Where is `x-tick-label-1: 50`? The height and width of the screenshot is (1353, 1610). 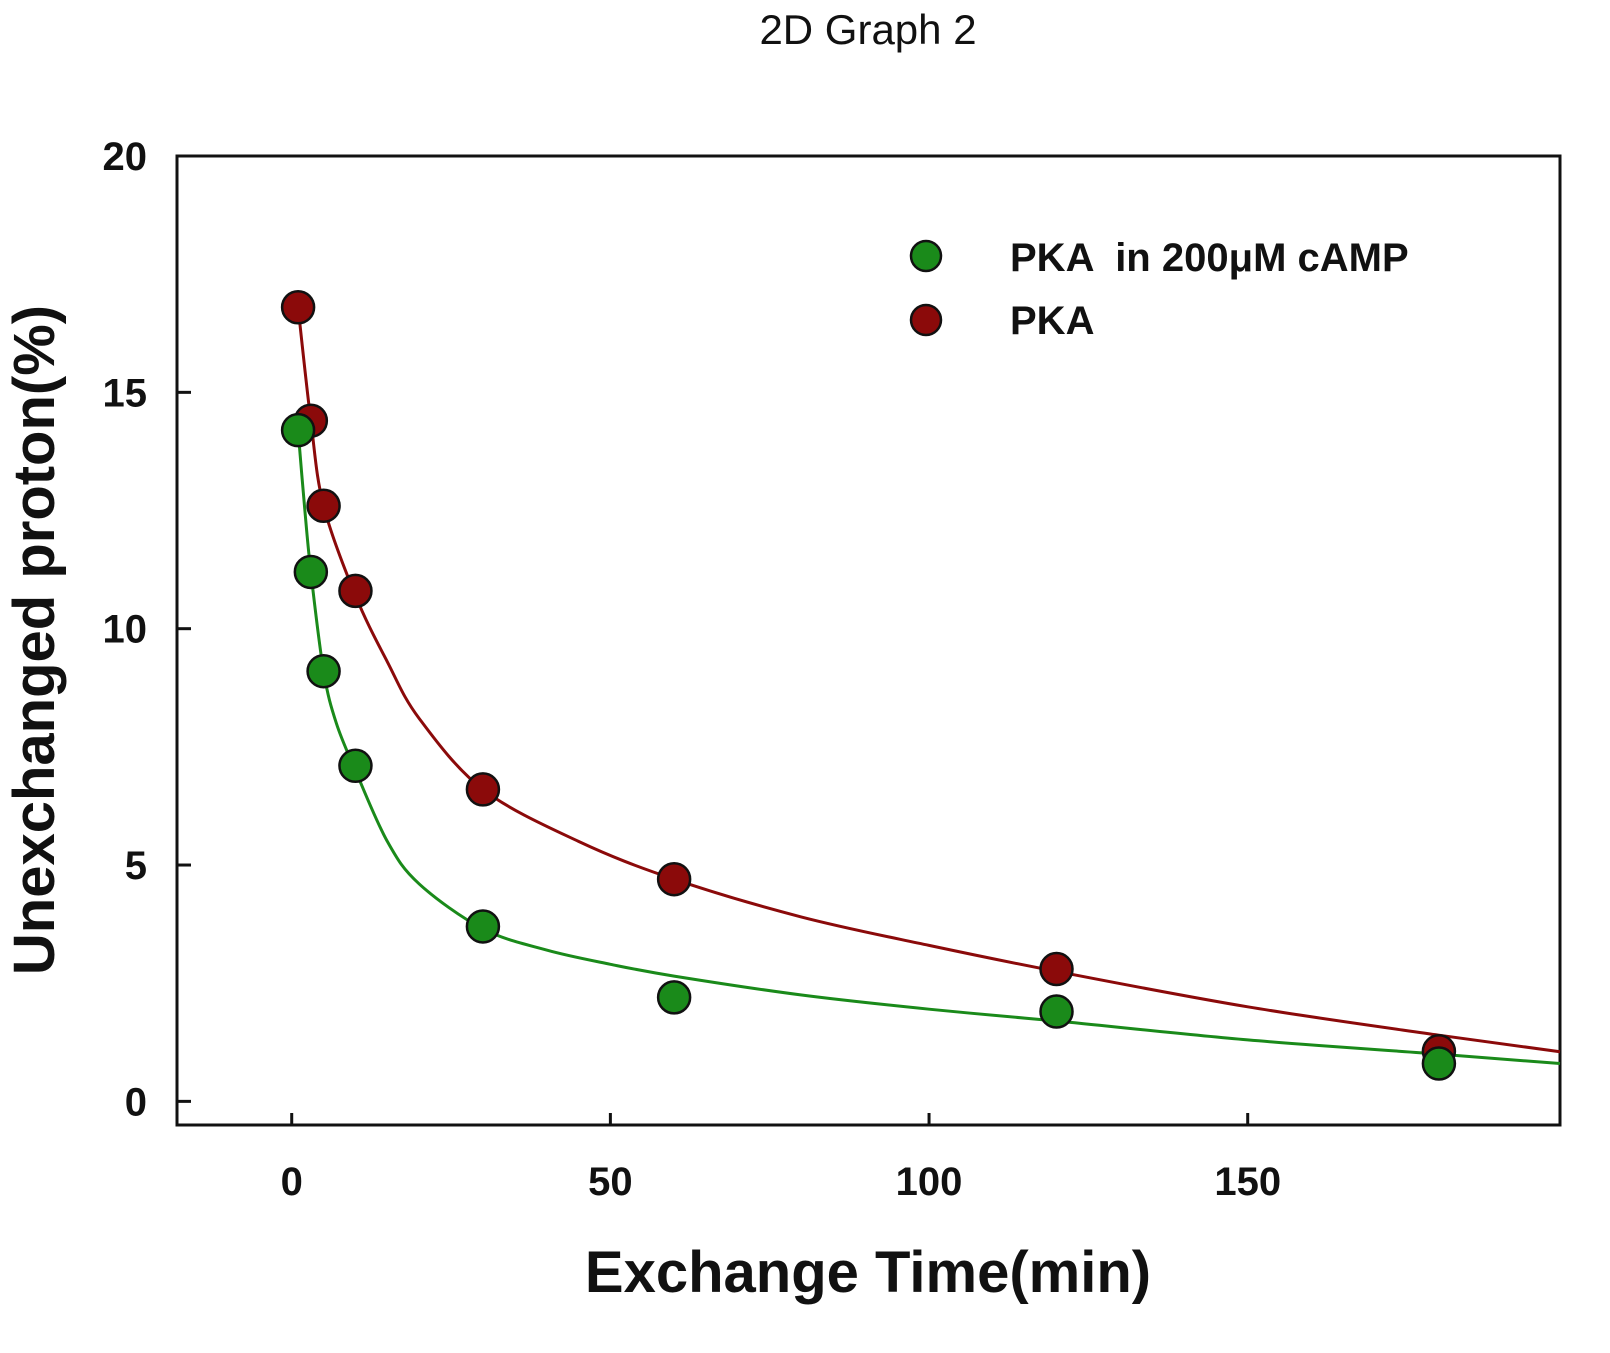 x-tick-label-1: 50 is located at coordinates (610, 1182).